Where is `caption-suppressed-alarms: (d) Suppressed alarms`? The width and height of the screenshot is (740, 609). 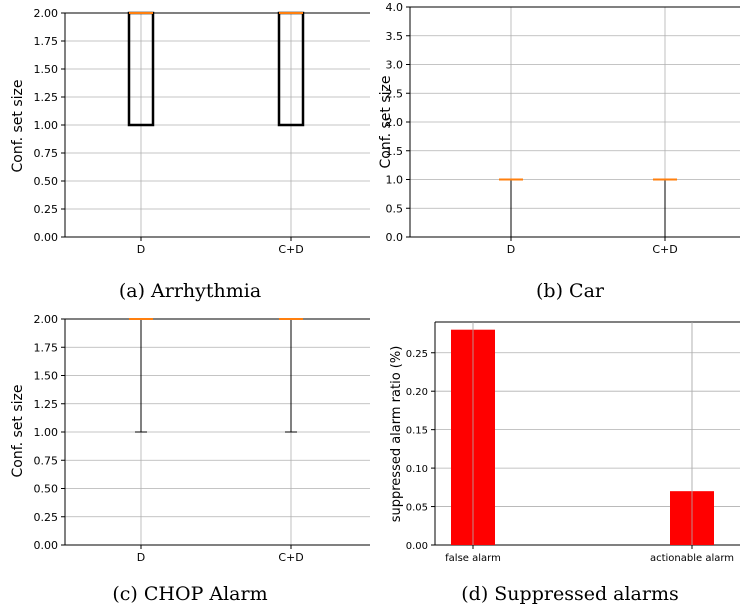 caption-suppressed-alarms: (d) Suppressed alarms is located at coordinates (570, 594).